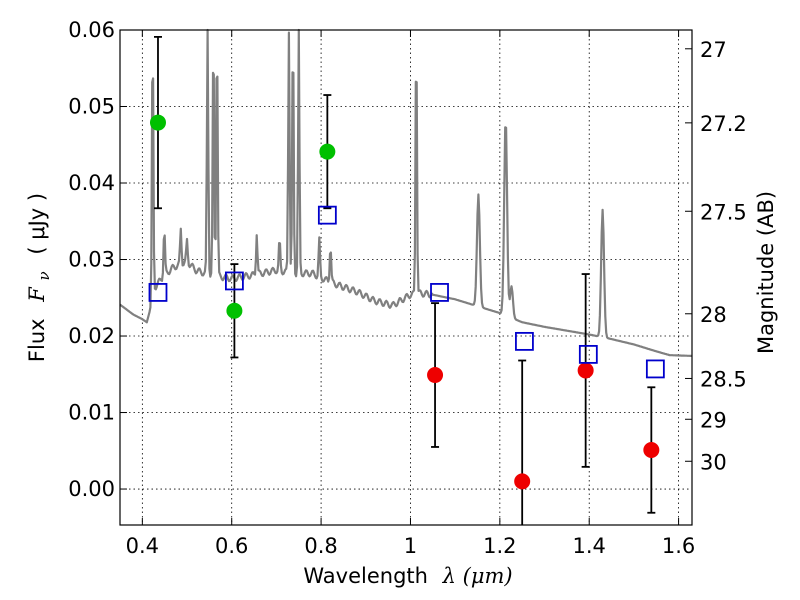 The width and height of the screenshot is (800, 600). Describe the element at coordinates (91, 336) in the screenshot. I see `y-tick-label: 0.02` at that location.